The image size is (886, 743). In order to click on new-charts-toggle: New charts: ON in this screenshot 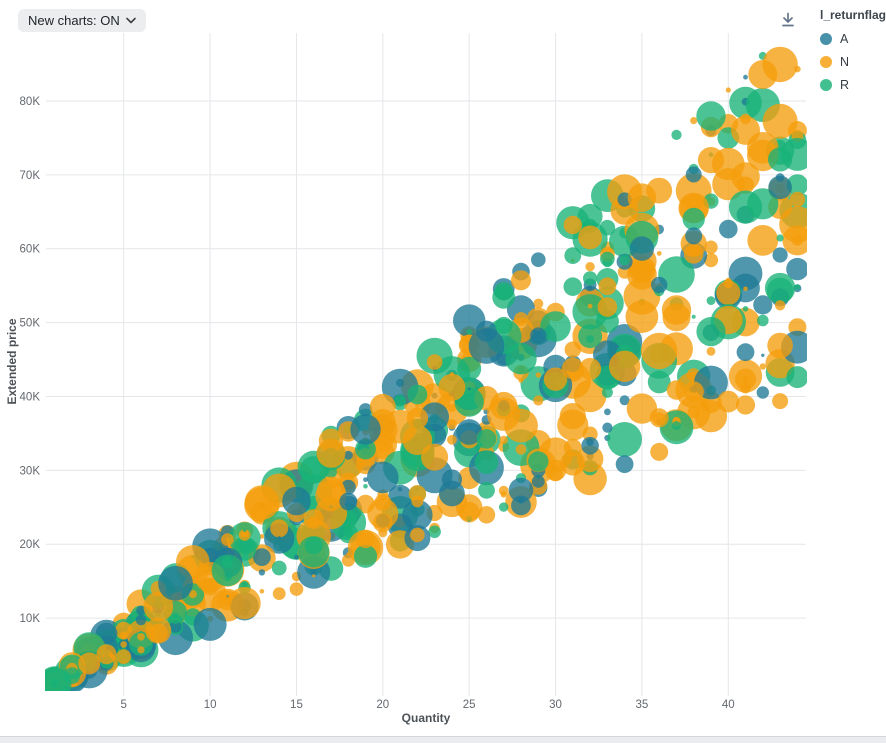, I will do `click(82, 20)`.